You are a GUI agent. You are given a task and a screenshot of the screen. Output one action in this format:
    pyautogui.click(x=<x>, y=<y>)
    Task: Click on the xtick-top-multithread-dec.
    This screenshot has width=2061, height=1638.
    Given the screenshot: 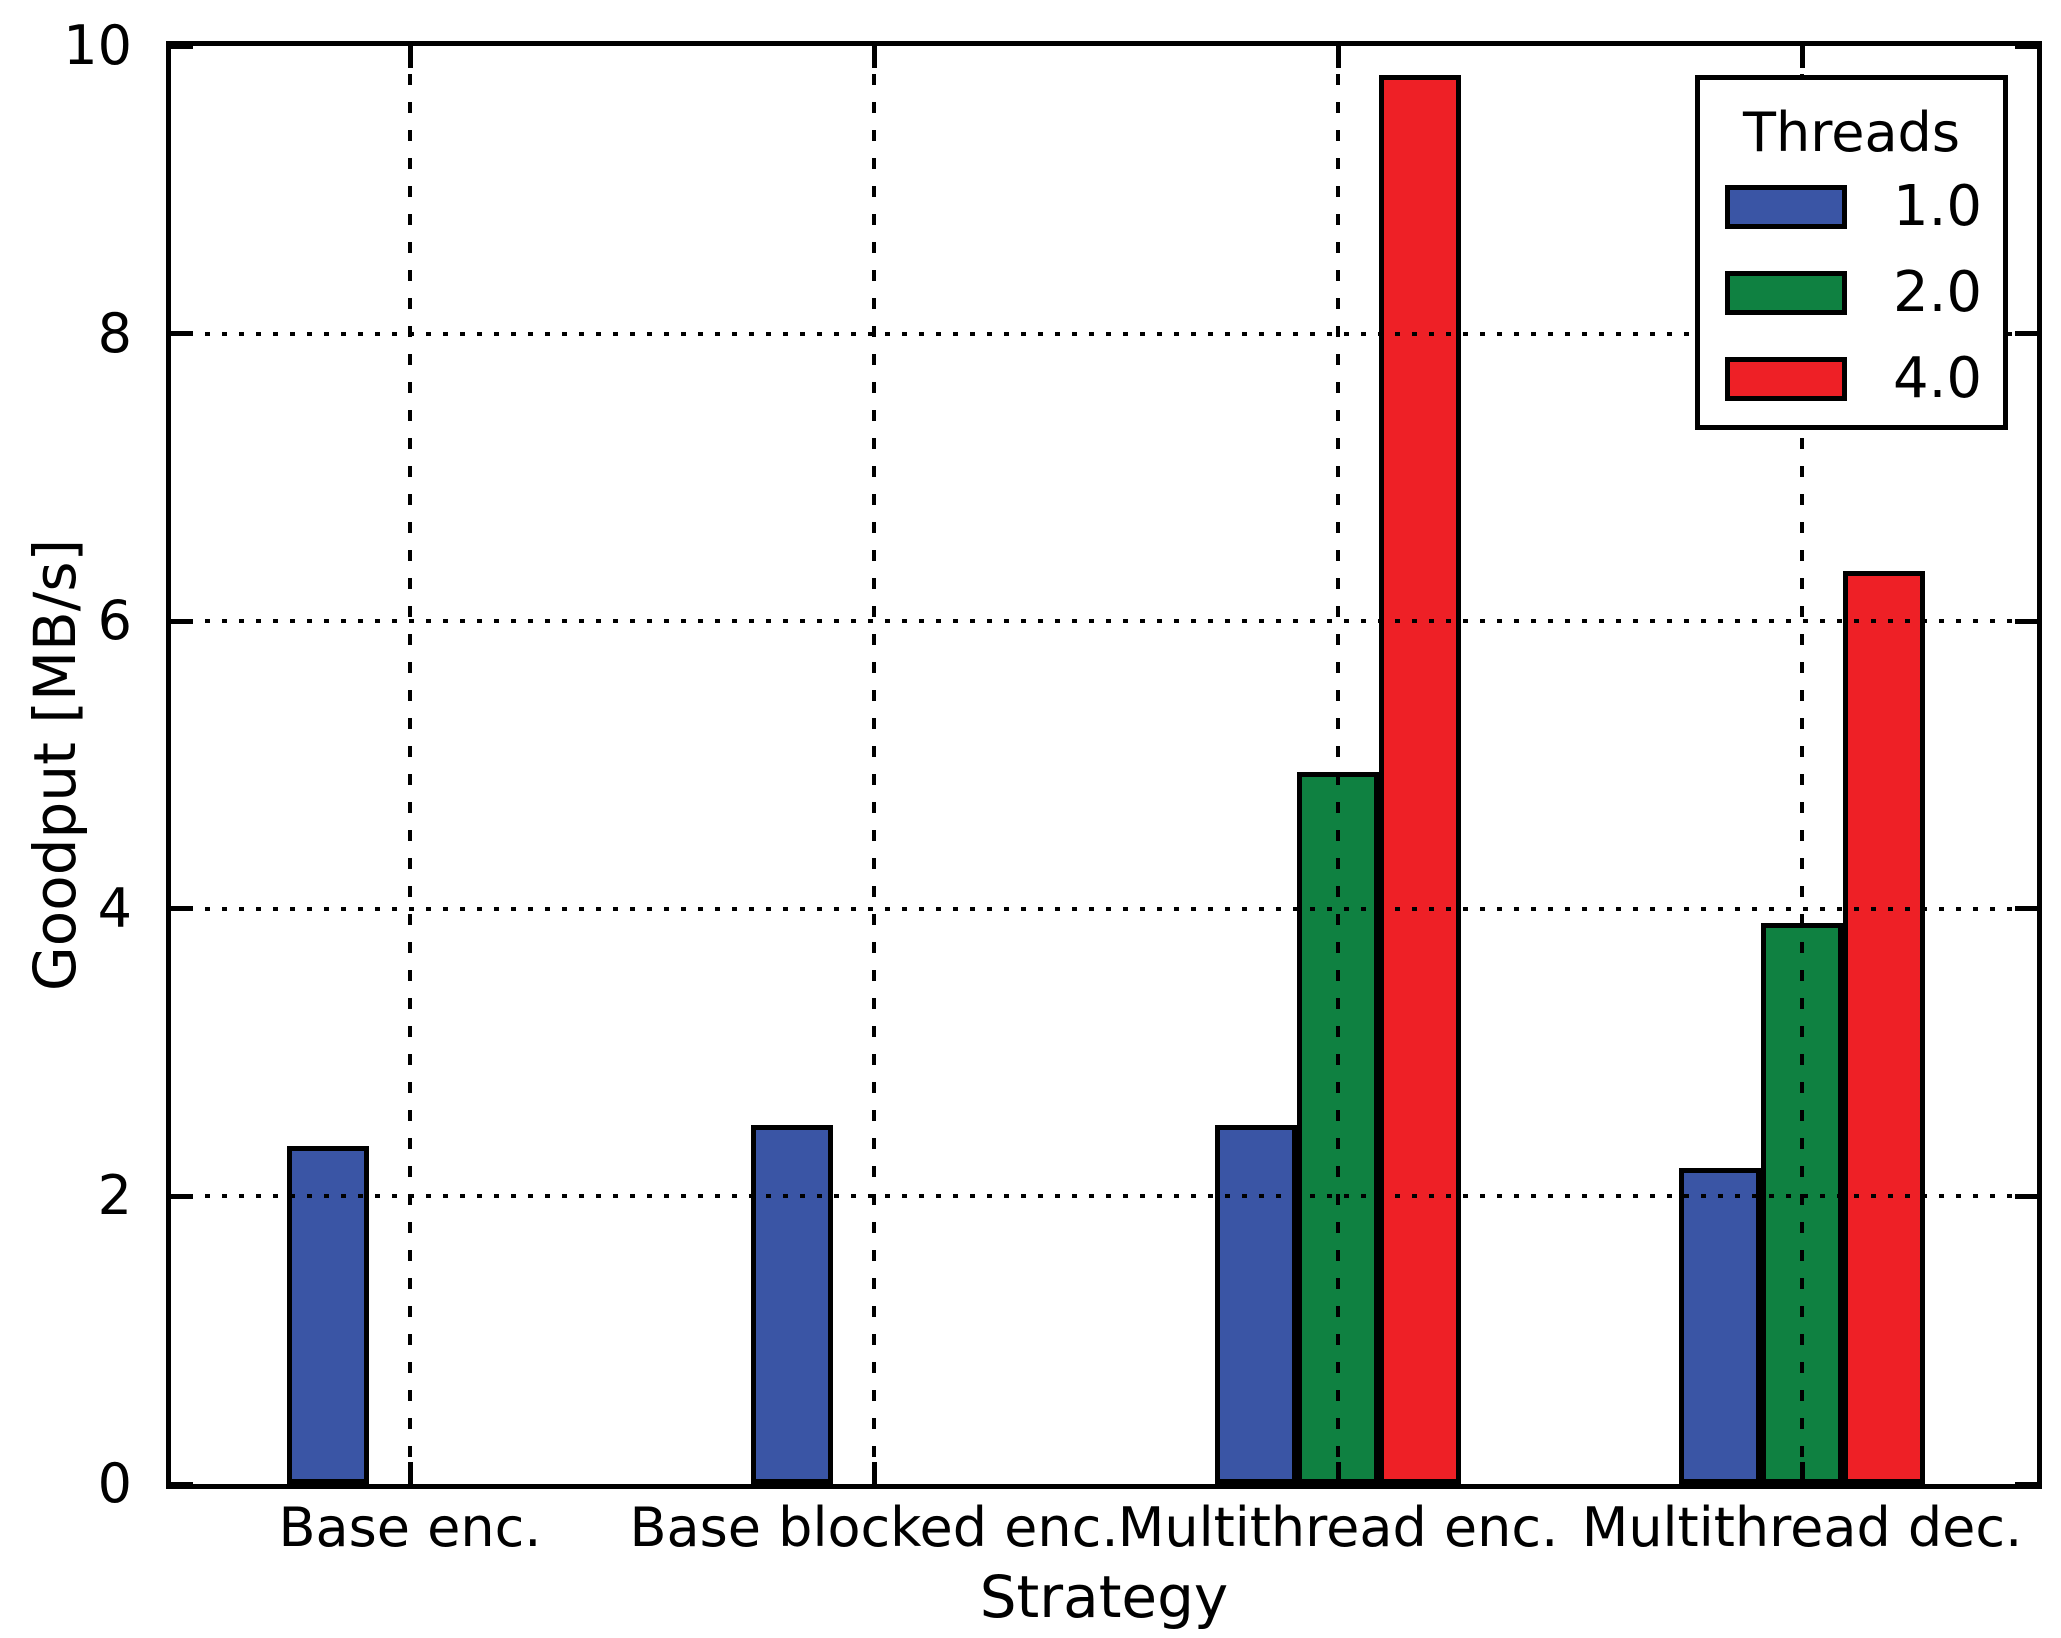 What is the action you would take?
    pyautogui.click(x=1802, y=57)
    